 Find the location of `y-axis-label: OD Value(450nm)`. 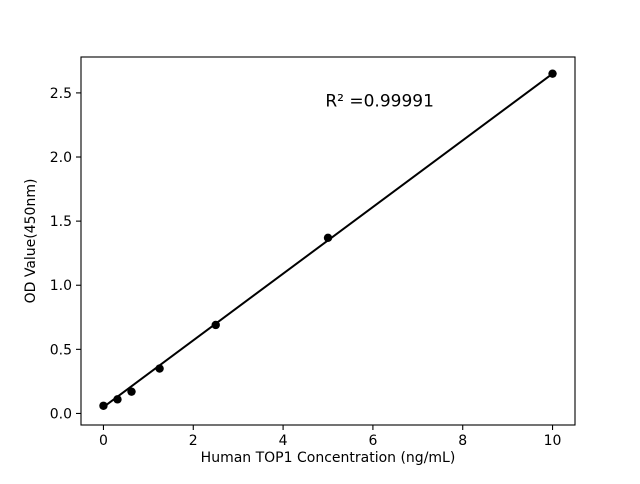

y-axis-label: OD Value(450nm) is located at coordinates (31, 241).